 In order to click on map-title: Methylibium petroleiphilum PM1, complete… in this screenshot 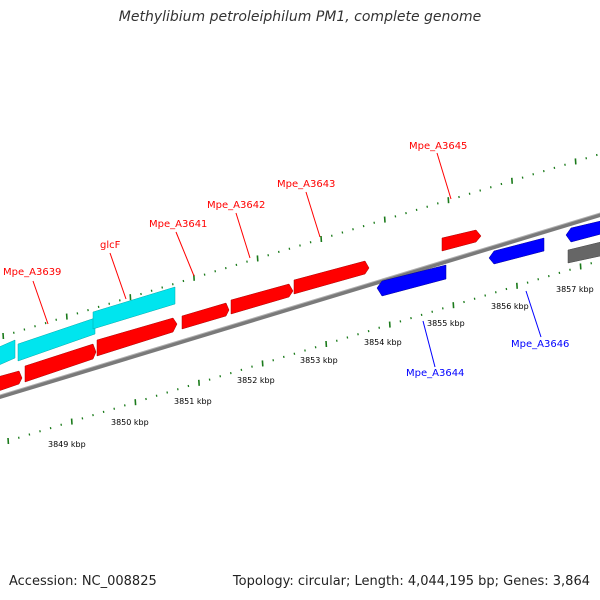, I will do `click(300, 17)`.